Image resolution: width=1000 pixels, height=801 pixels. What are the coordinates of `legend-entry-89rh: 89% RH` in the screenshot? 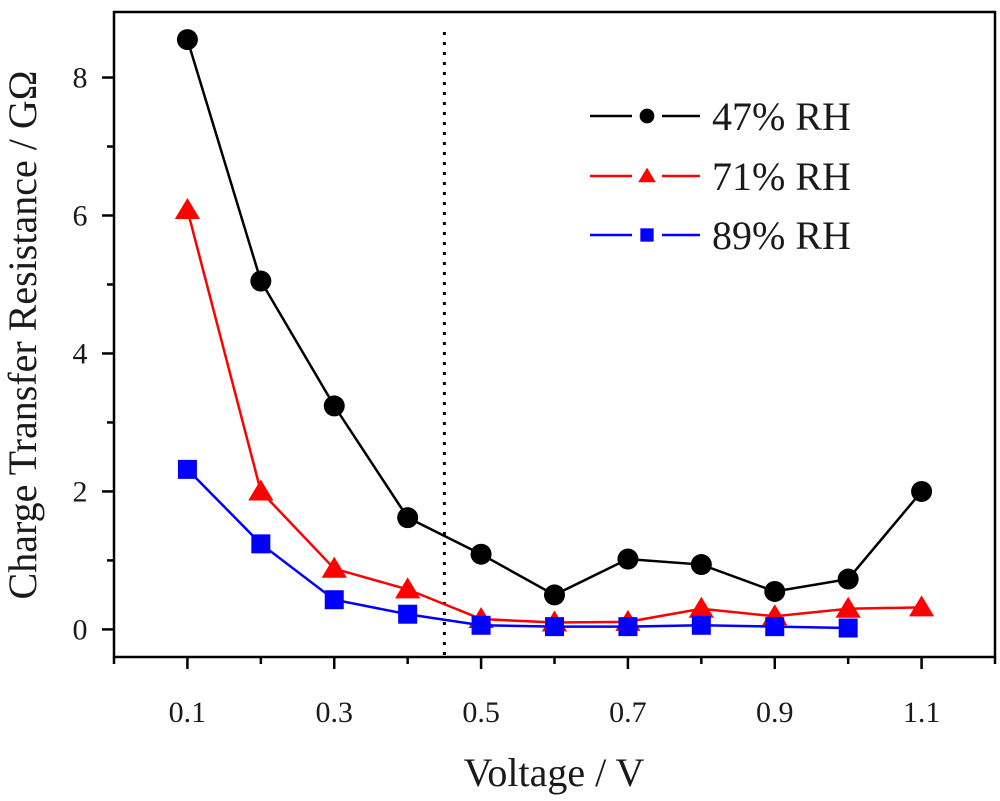 It's located at (720, 235).